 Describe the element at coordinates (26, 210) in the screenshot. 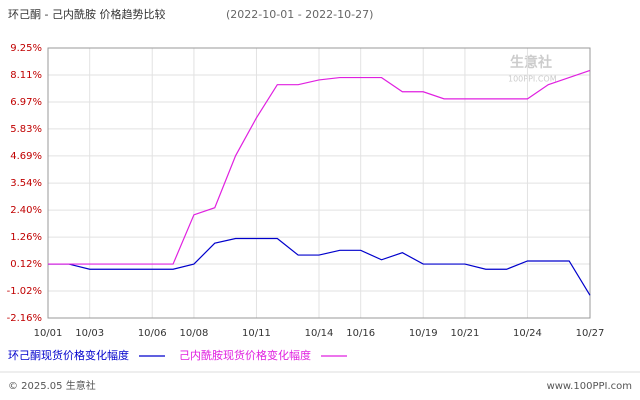

I see `y-tick-label: 2.40%` at that location.